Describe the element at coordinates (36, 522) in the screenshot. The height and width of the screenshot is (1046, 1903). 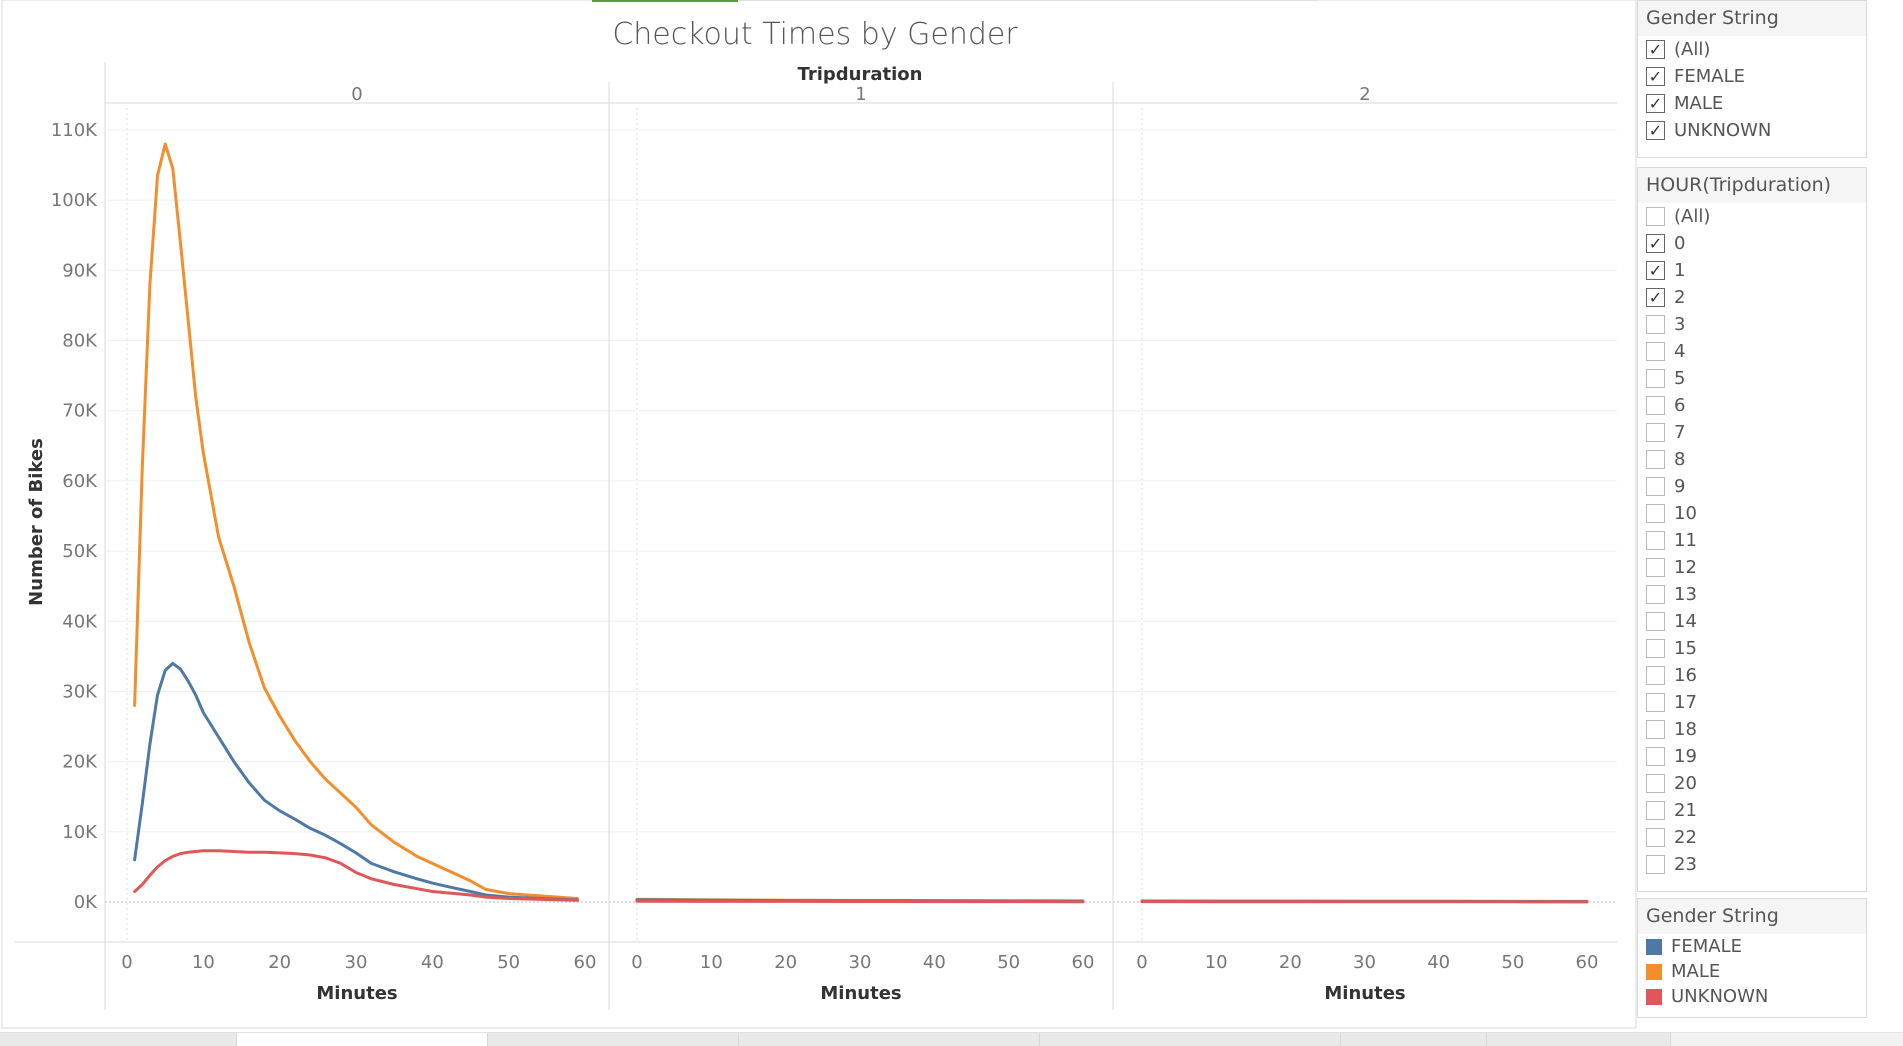
I see `y-axis-label: Number of Bikes` at that location.